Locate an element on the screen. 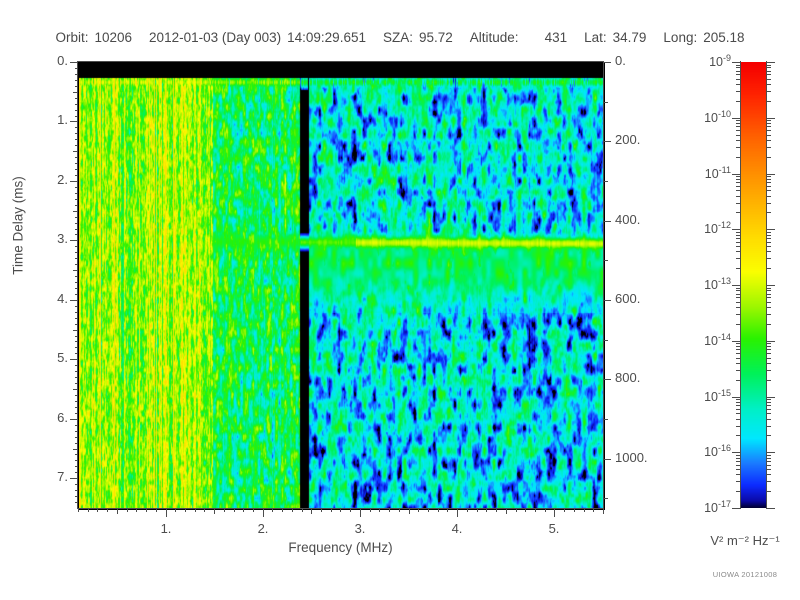  y-axis-right-line is located at coordinates (603, 285).